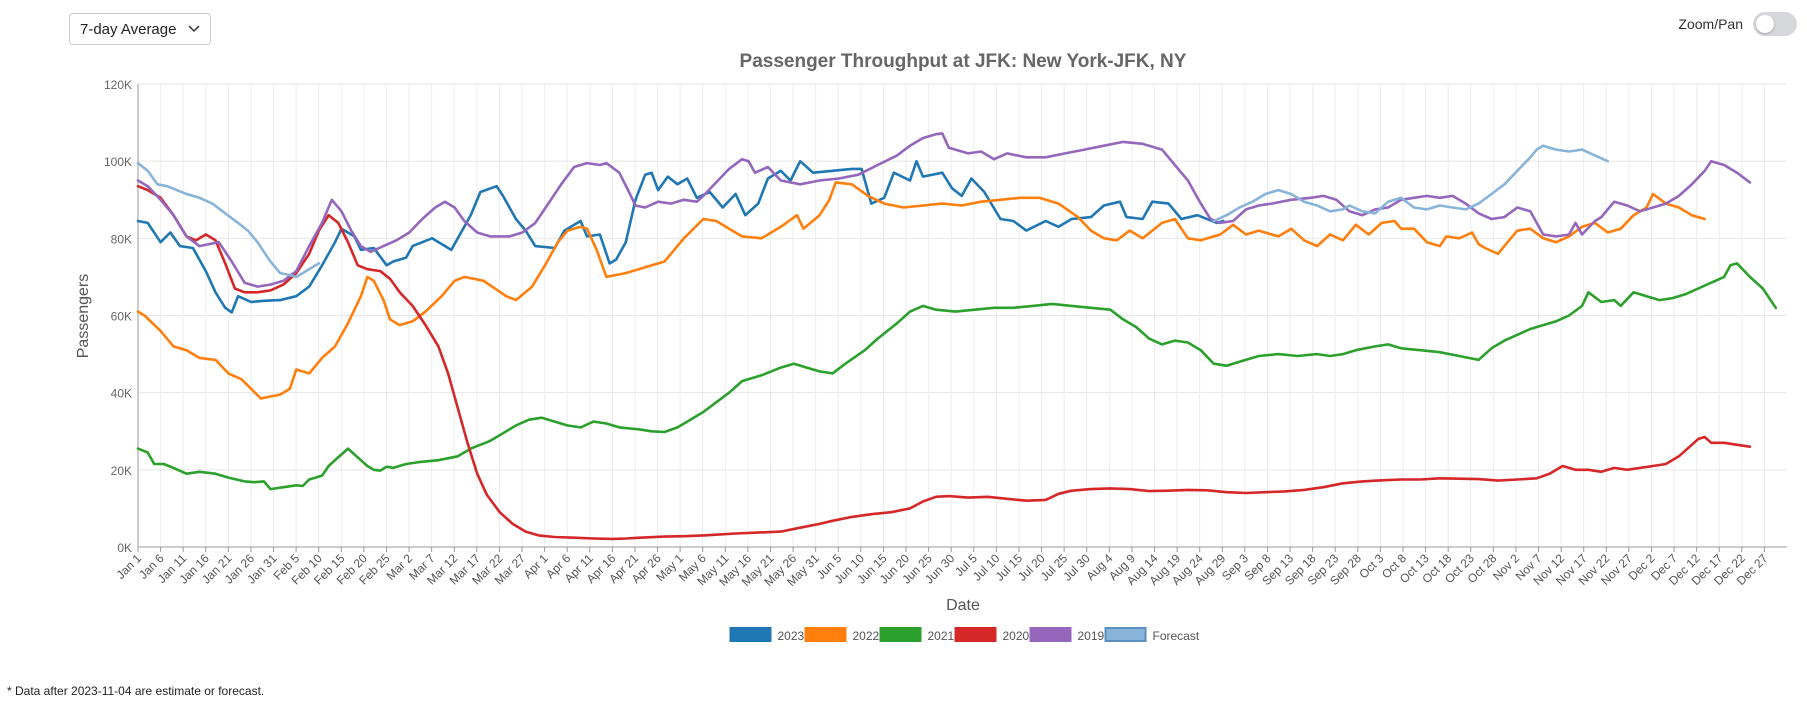  What do you see at coordinates (791, 636) in the screenshot?
I see `legend-label: 2023` at bounding box center [791, 636].